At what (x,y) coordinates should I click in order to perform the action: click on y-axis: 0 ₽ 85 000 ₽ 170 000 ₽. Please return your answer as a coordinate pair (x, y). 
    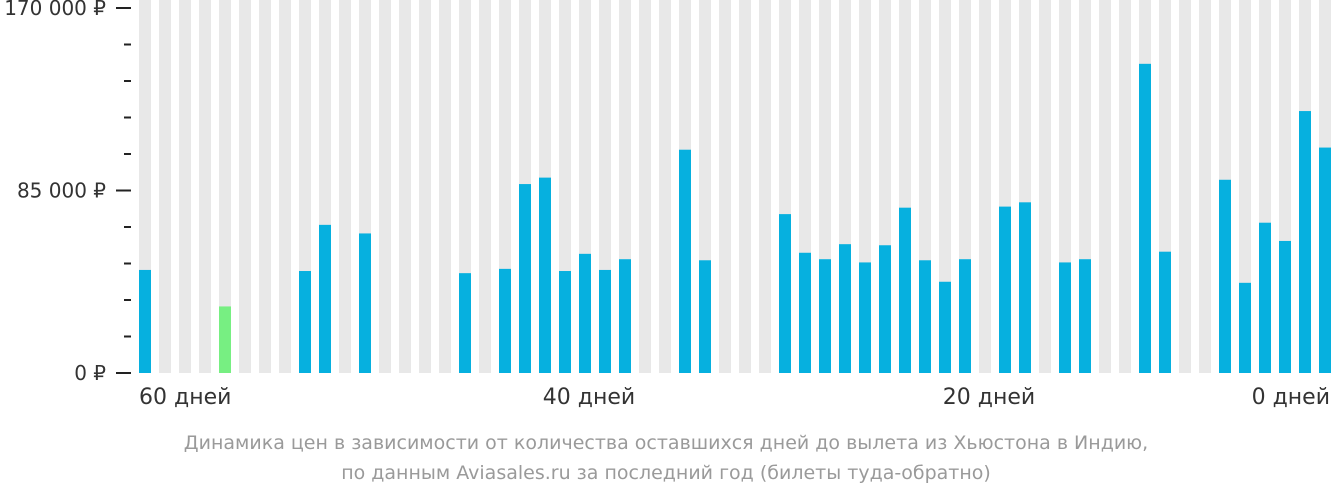
    Looking at the image, I should click on (67, 192).